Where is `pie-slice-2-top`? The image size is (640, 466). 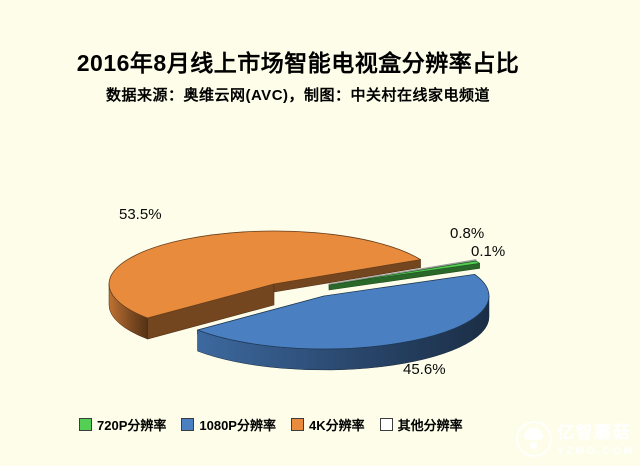 pie-slice-2-top is located at coordinates (264, 274).